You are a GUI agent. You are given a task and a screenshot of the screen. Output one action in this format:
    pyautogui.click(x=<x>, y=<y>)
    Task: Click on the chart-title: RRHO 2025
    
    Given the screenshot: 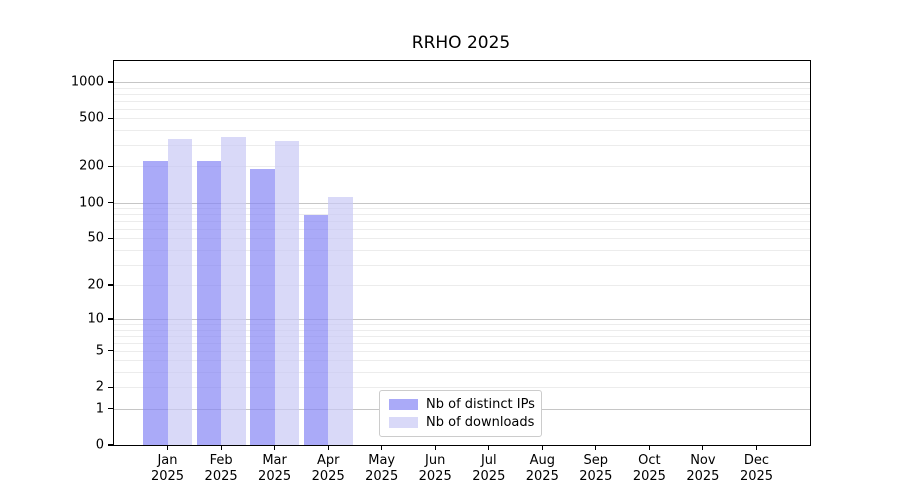 What is the action you would take?
    pyautogui.click(x=461, y=43)
    